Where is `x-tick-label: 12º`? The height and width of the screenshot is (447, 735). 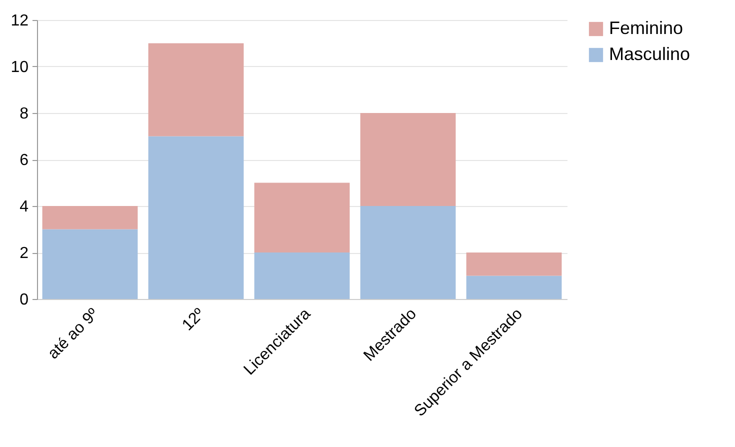
x-tick-label: 12º is located at coordinates (193, 319).